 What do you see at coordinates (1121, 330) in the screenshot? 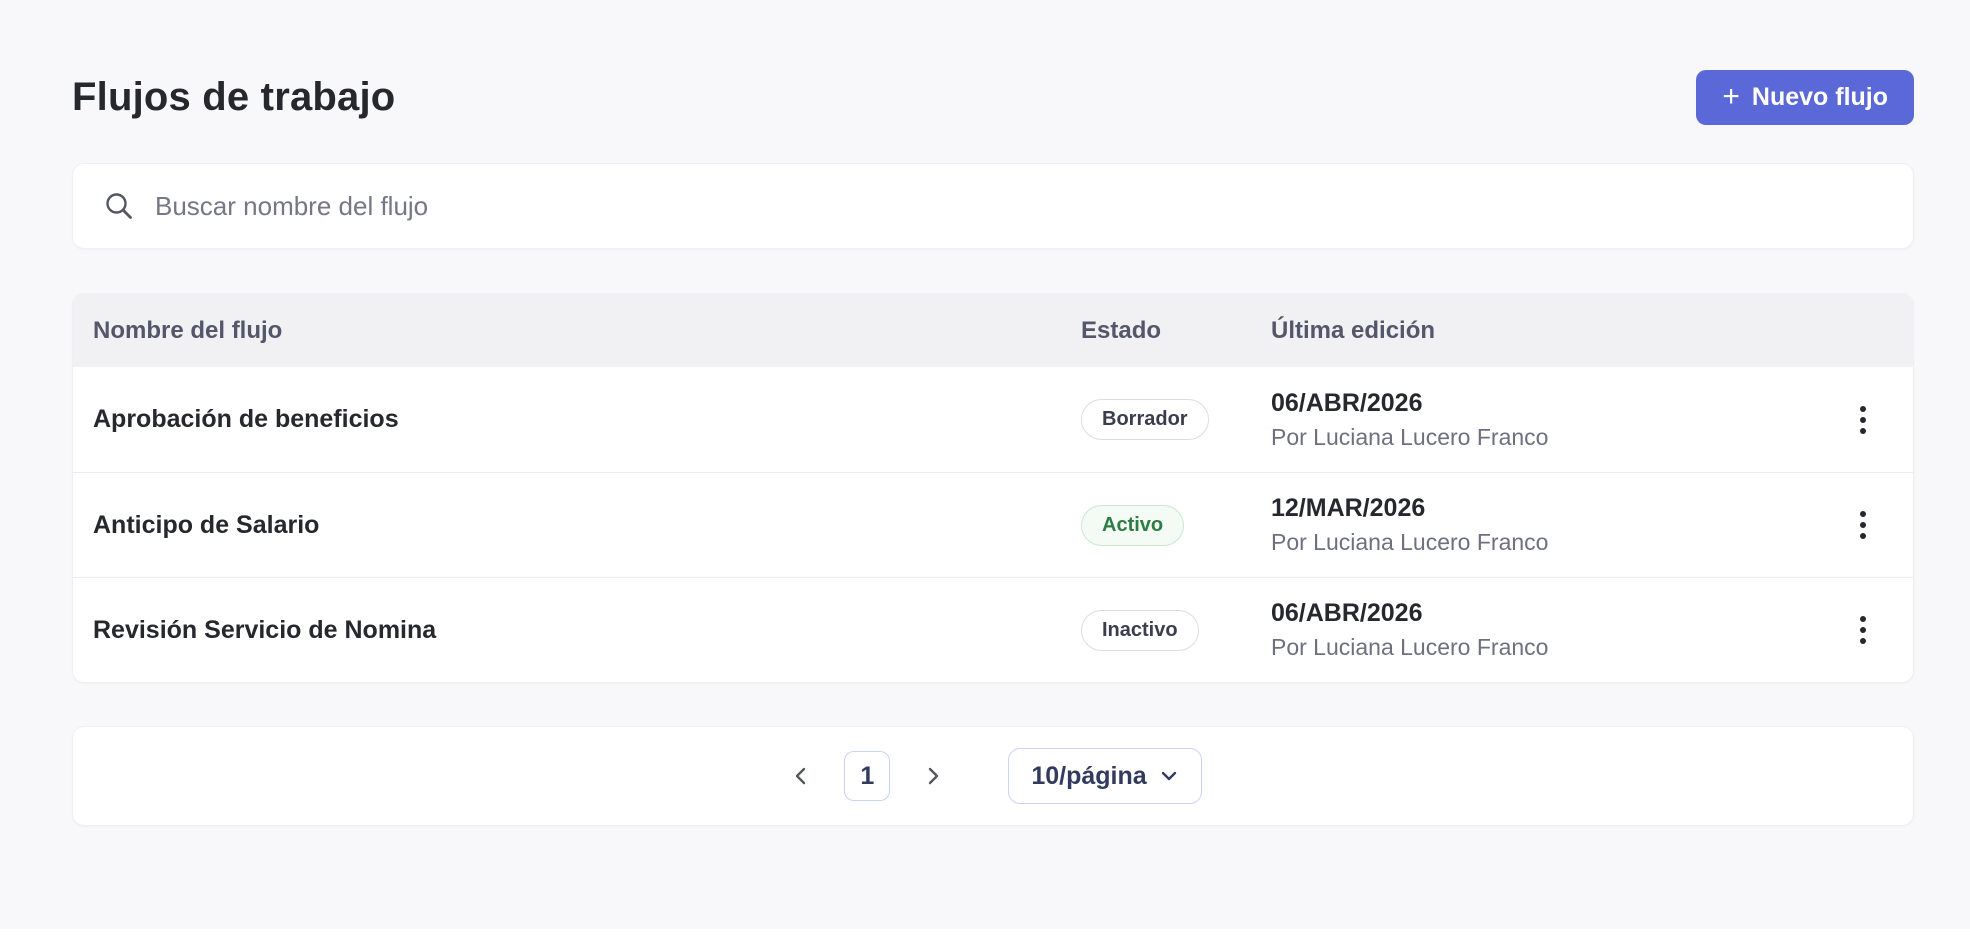
I see `column-header-status: Estado` at bounding box center [1121, 330].